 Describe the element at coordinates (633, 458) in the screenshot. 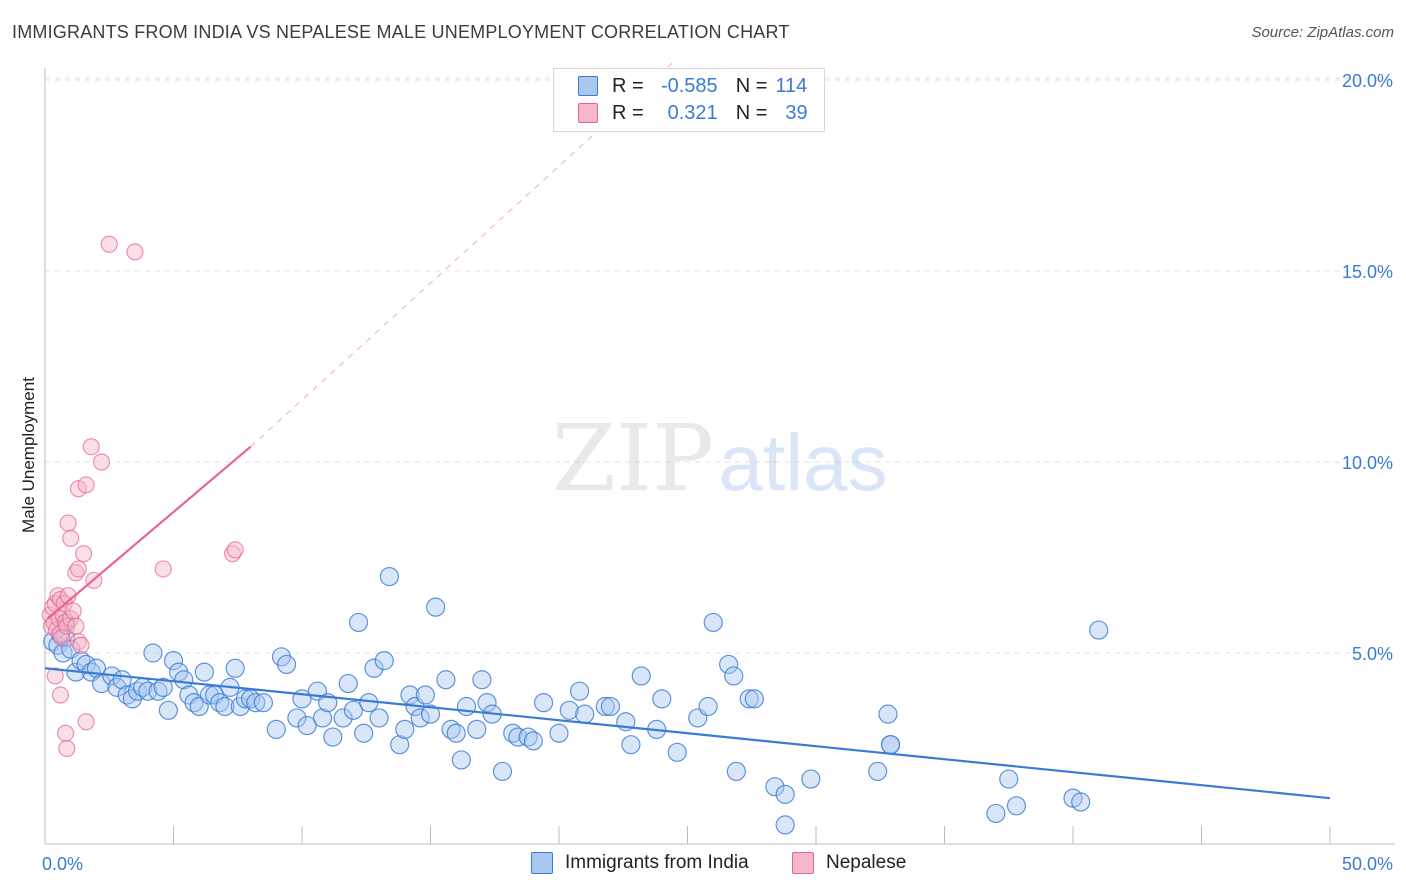

I see `watermark-zip: ZIP` at that location.